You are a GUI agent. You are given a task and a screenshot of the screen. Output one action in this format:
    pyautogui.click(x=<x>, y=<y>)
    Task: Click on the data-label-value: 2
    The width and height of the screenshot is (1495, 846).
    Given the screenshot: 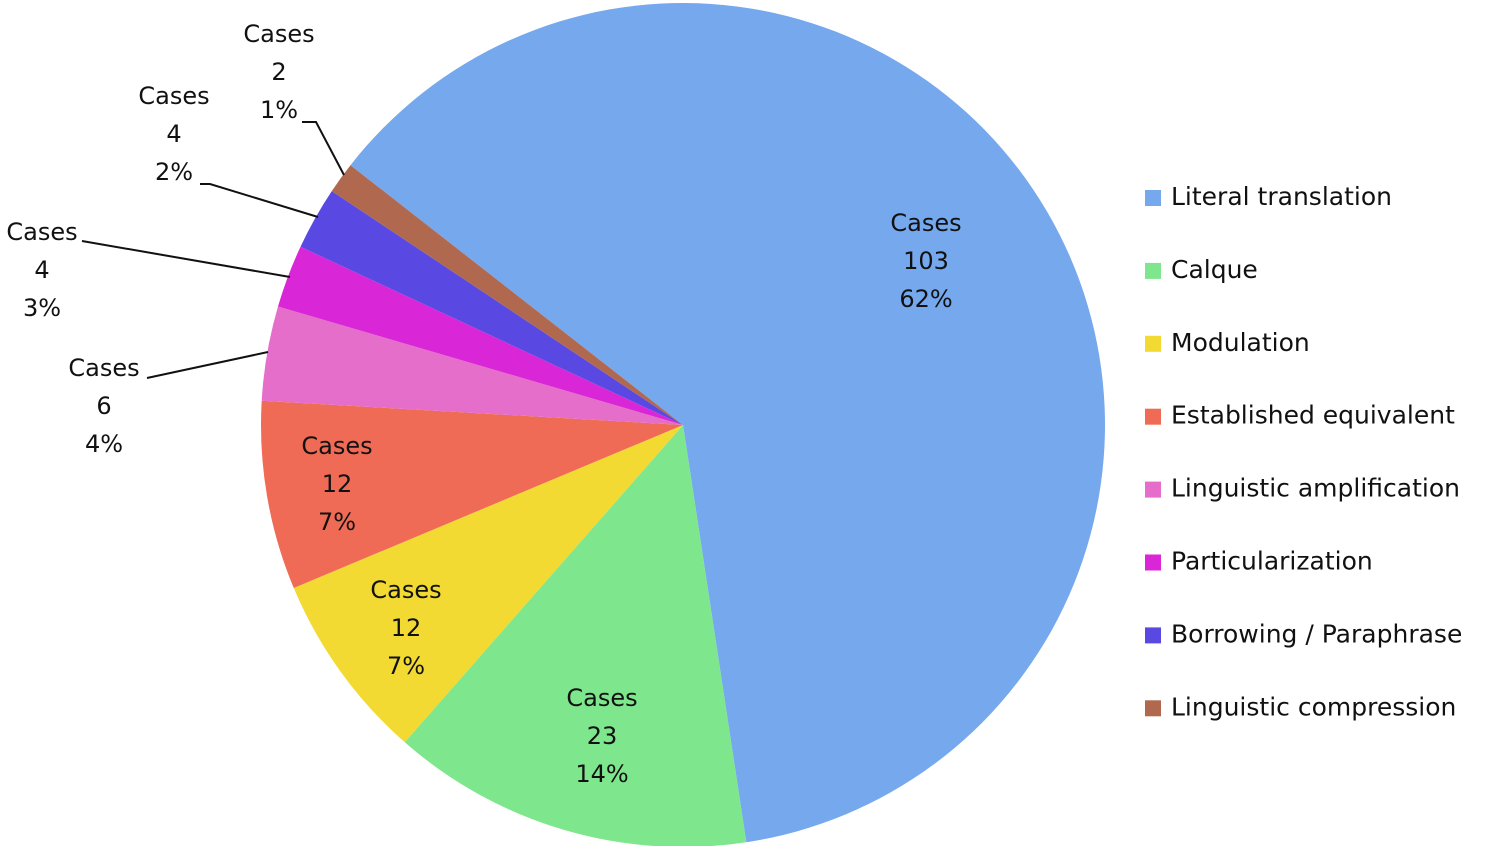 What is the action you would take?
    pyautogui.click(x=278, y=72)
    